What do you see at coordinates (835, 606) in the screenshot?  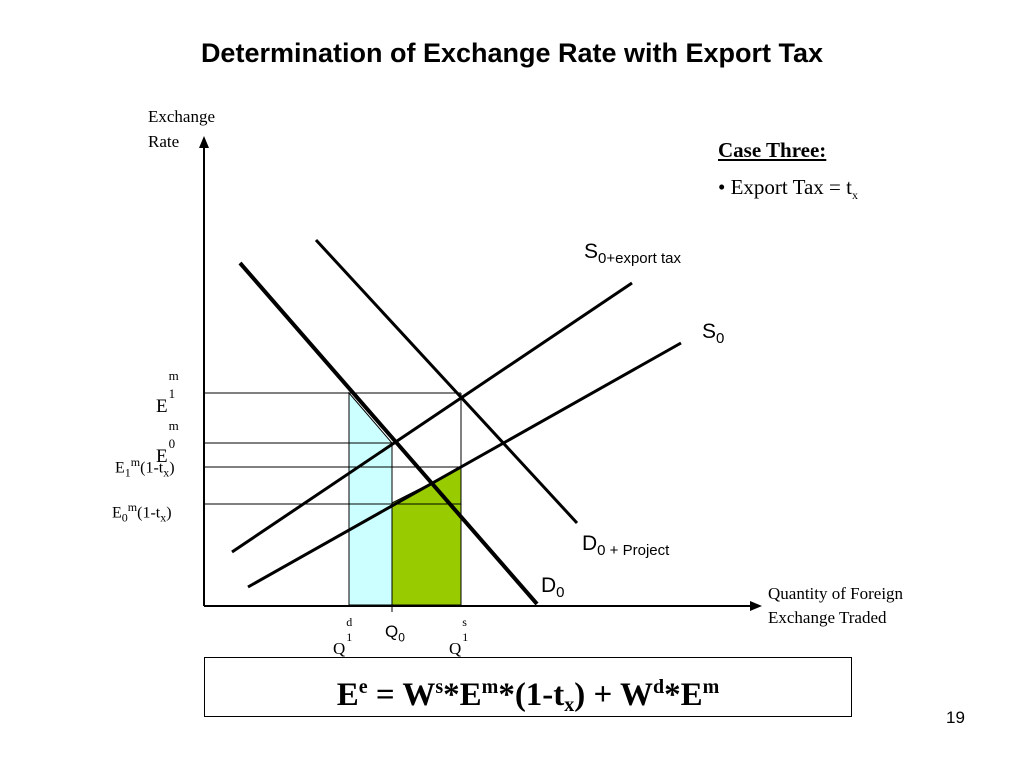 I see `x-axis-label: Quantity of Foreign Exchange Traded` at bounding box center [835, 606].